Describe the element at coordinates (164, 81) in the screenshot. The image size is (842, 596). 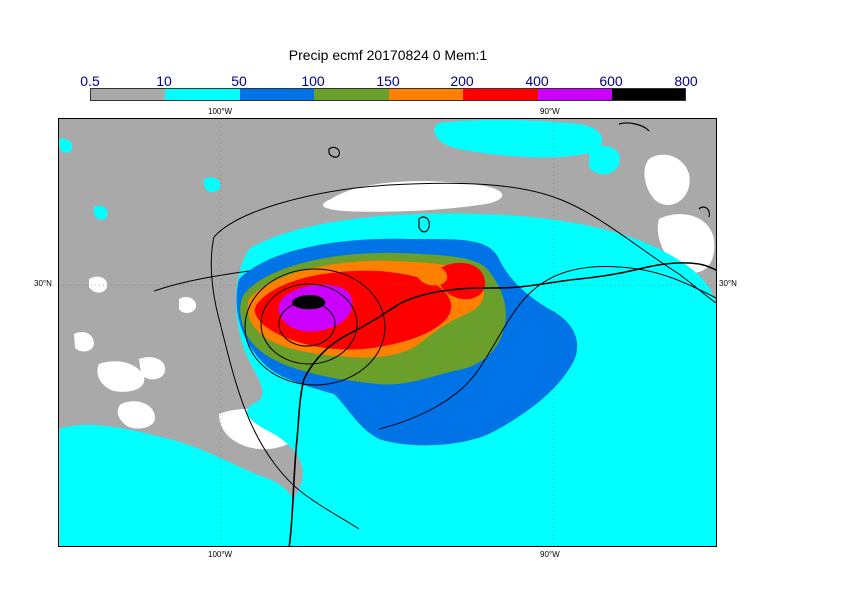
I see `legend-label-1: 10` at that location.